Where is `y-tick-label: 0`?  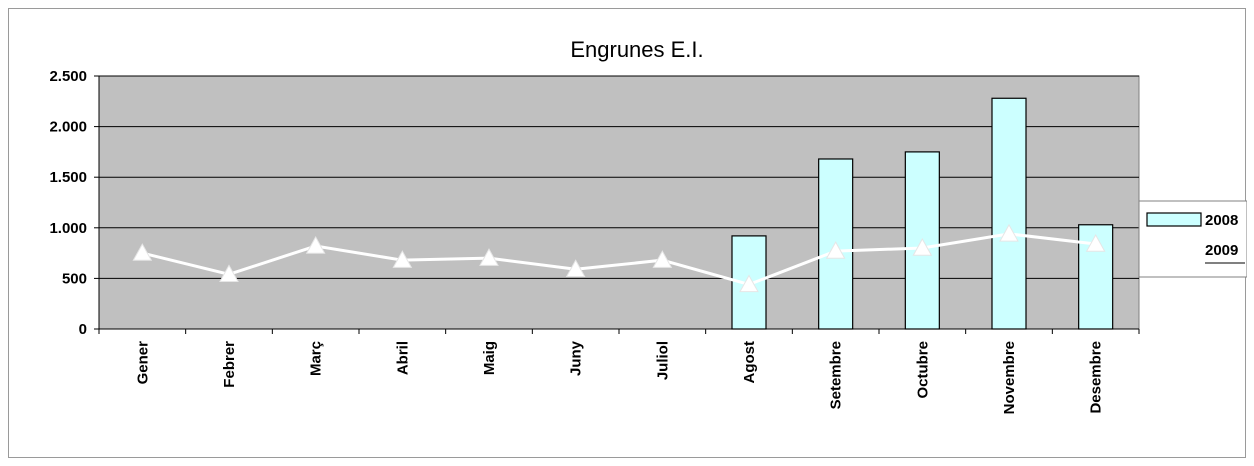
y-tick-label: 0 is located at coordinates (83, 329).